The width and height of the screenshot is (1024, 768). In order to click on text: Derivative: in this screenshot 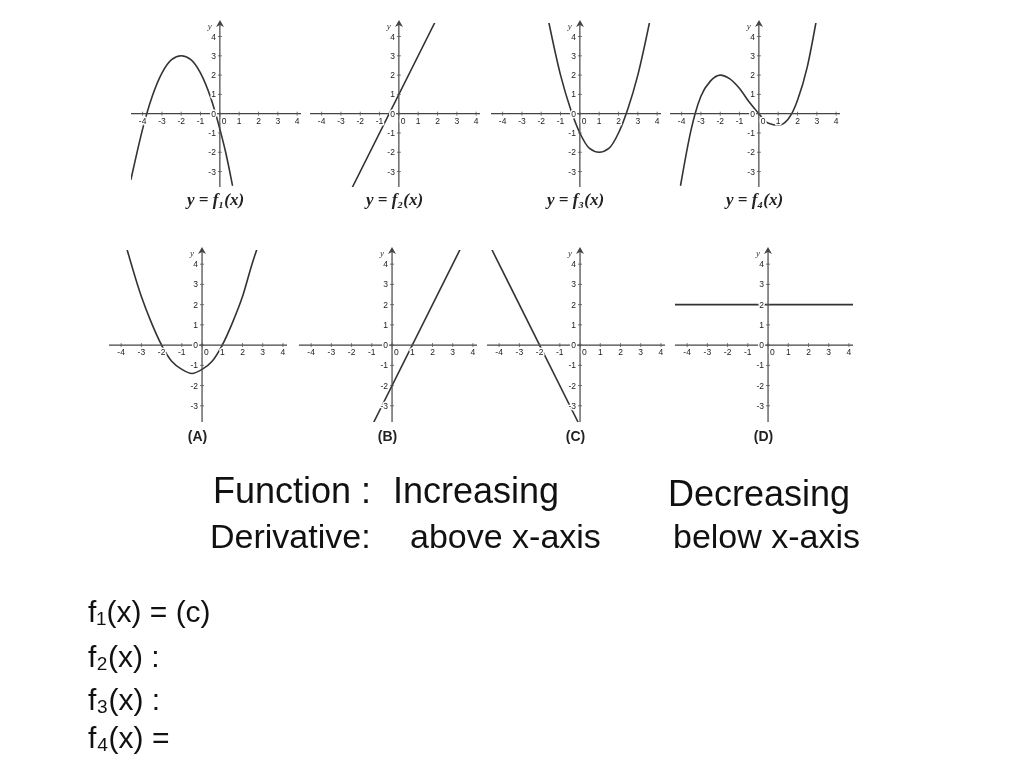, I will do `click(290, 536)`.